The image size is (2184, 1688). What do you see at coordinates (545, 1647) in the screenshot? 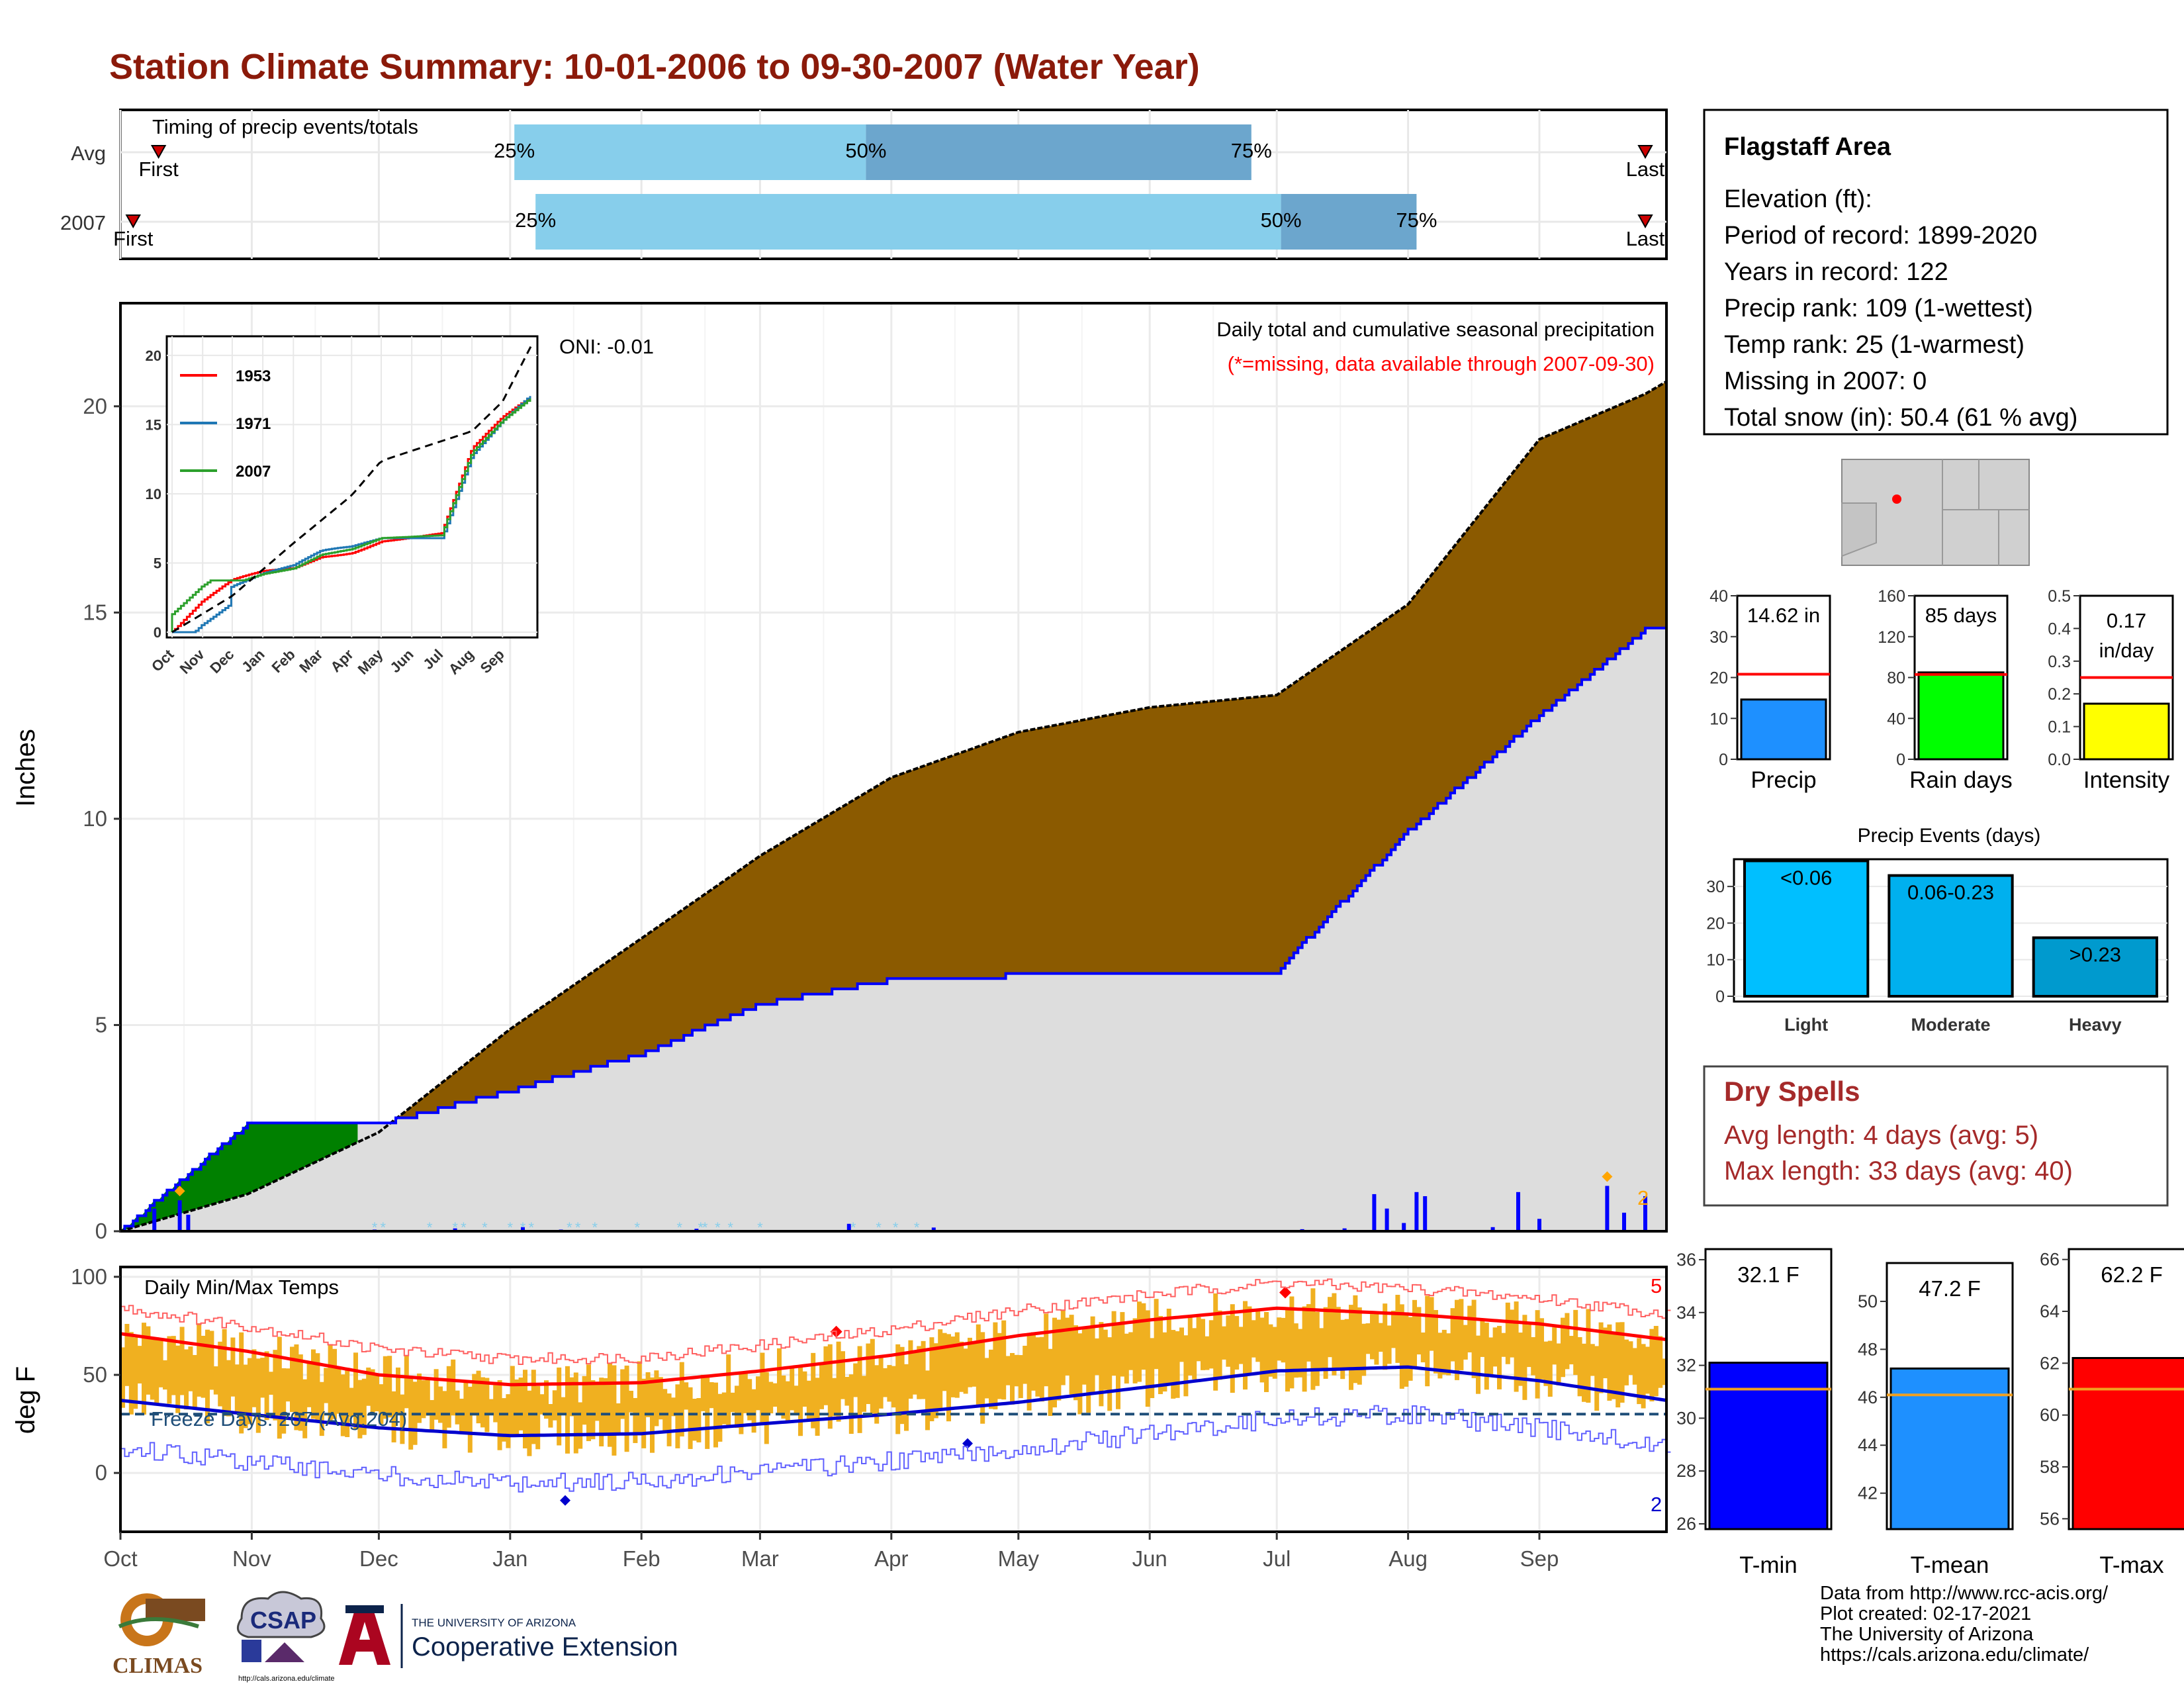
I see `ua-line2: Cooperative Extension` at bounding box center [545, 1647].